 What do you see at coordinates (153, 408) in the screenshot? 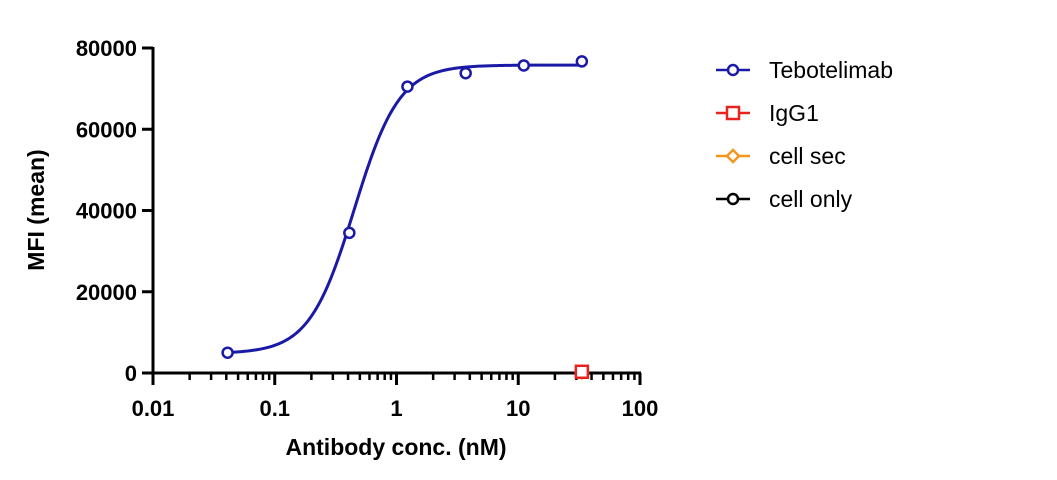
I see `x-tick-label: 0.01` at bounding box center [153, 408].